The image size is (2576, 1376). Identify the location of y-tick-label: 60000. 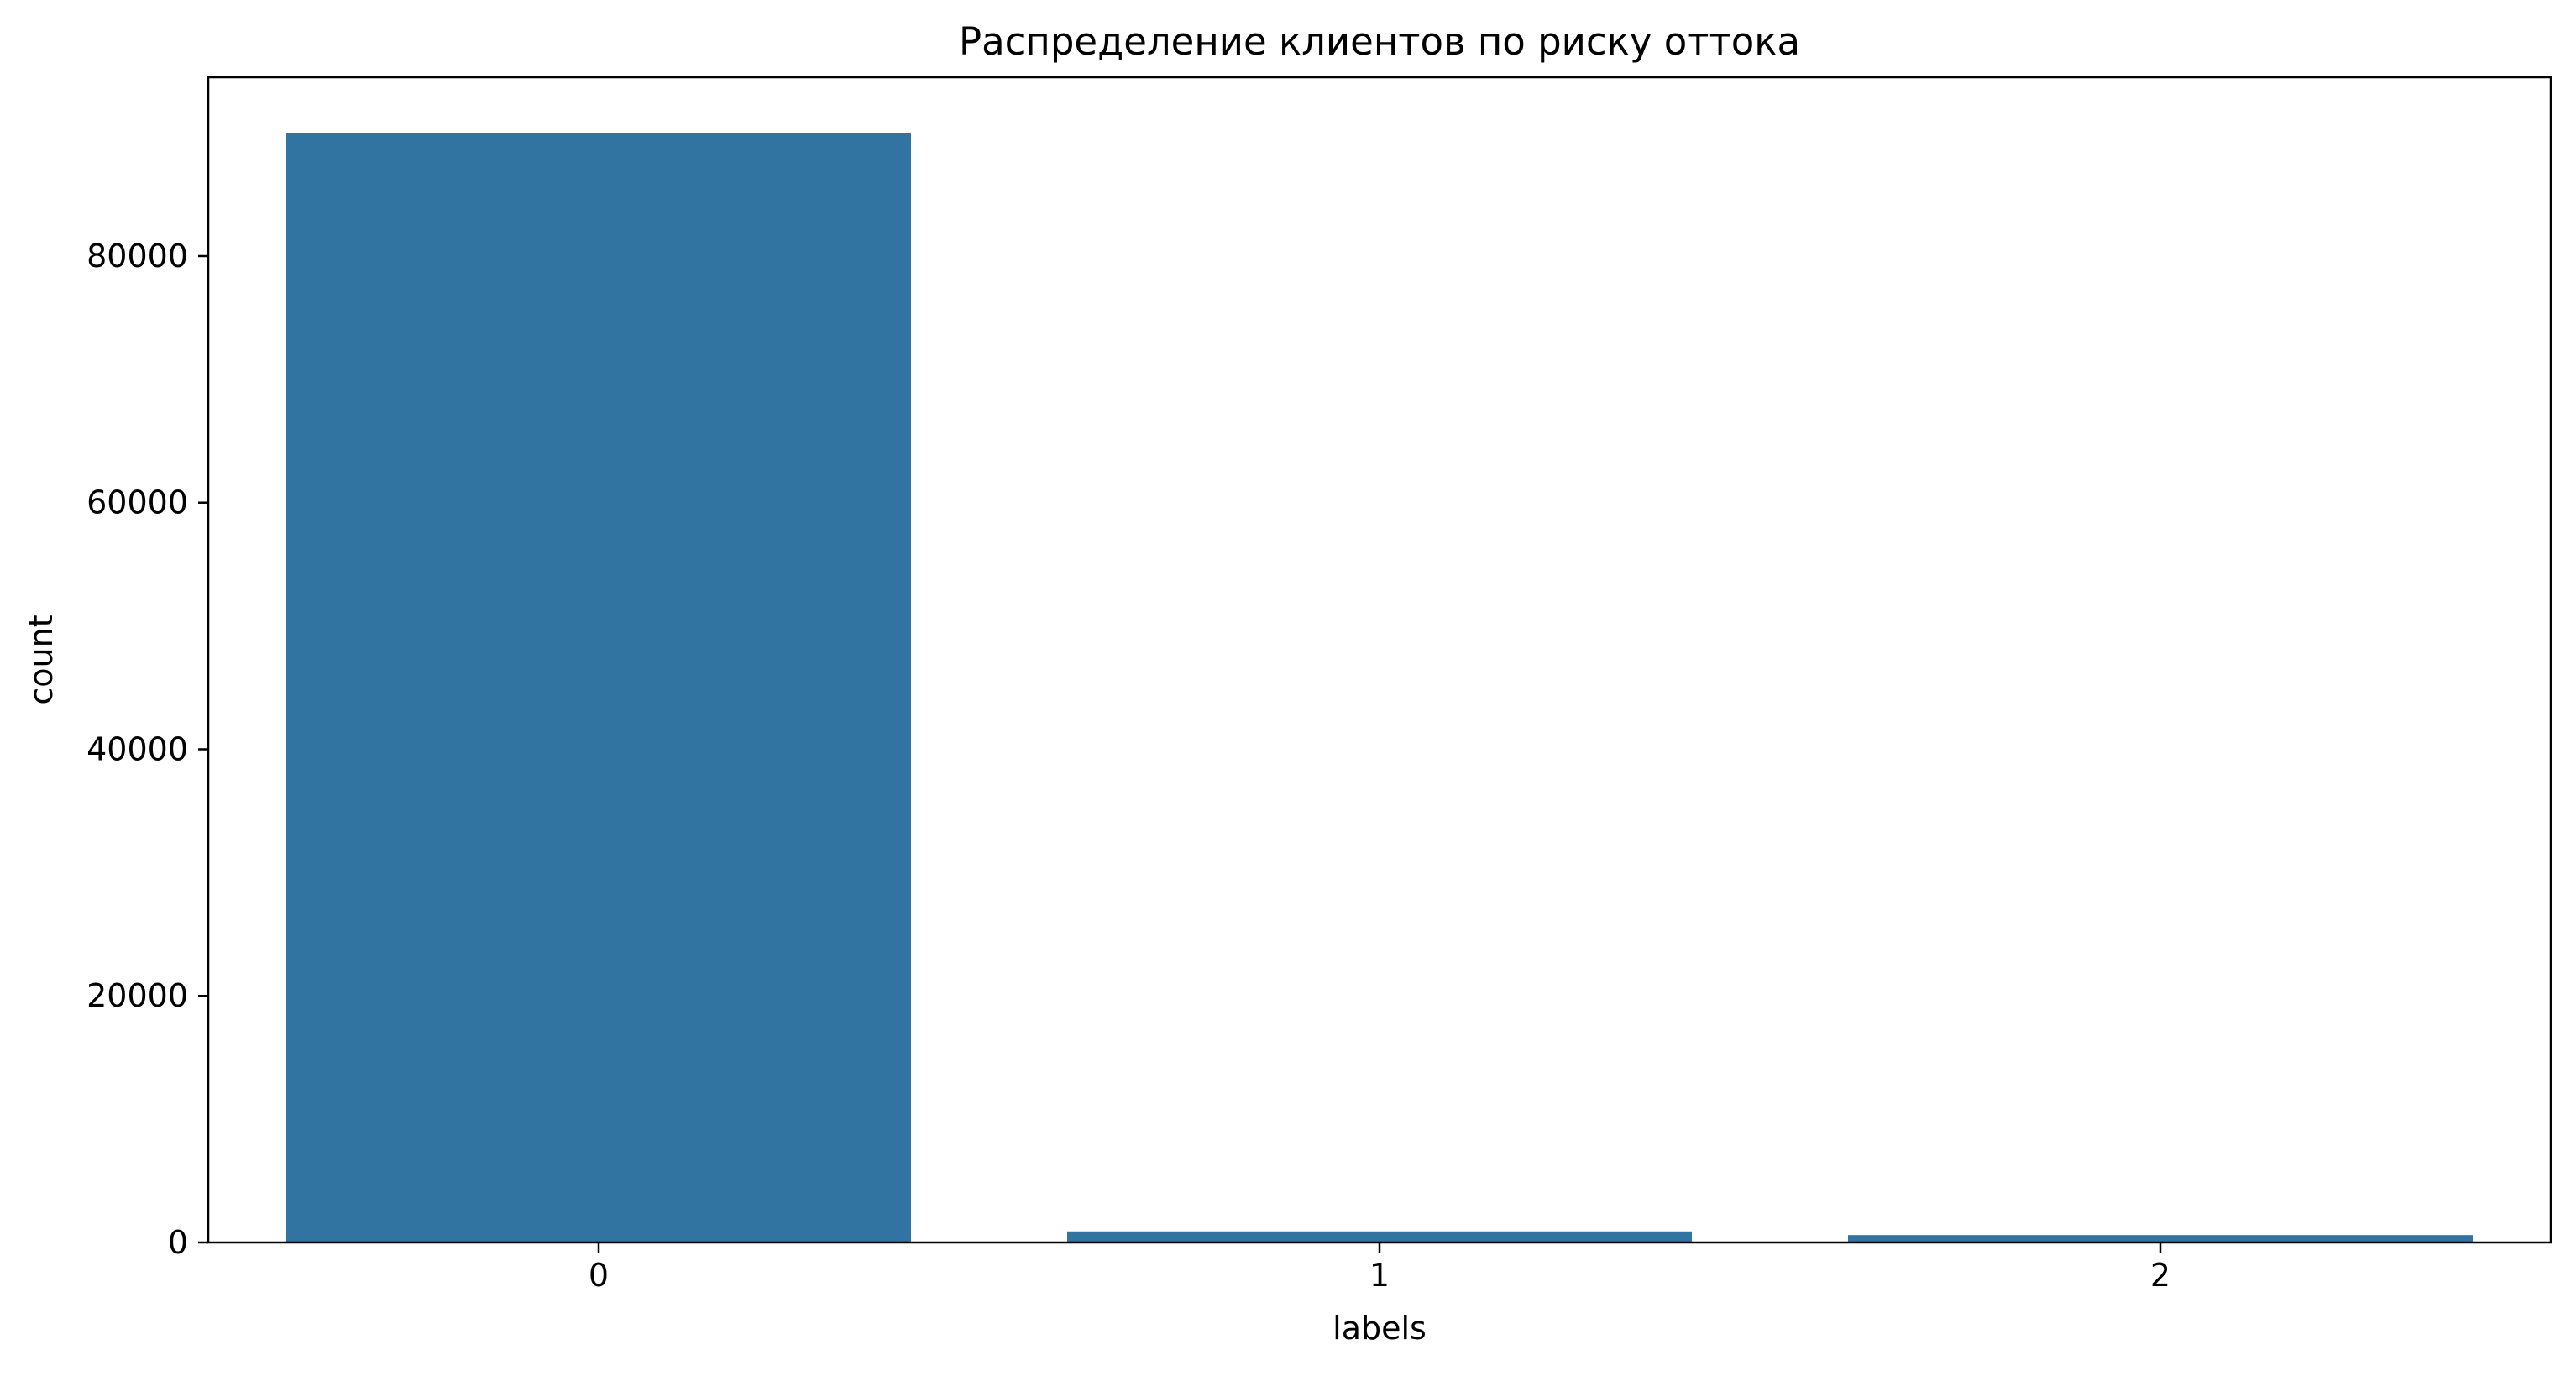
(137, 503).